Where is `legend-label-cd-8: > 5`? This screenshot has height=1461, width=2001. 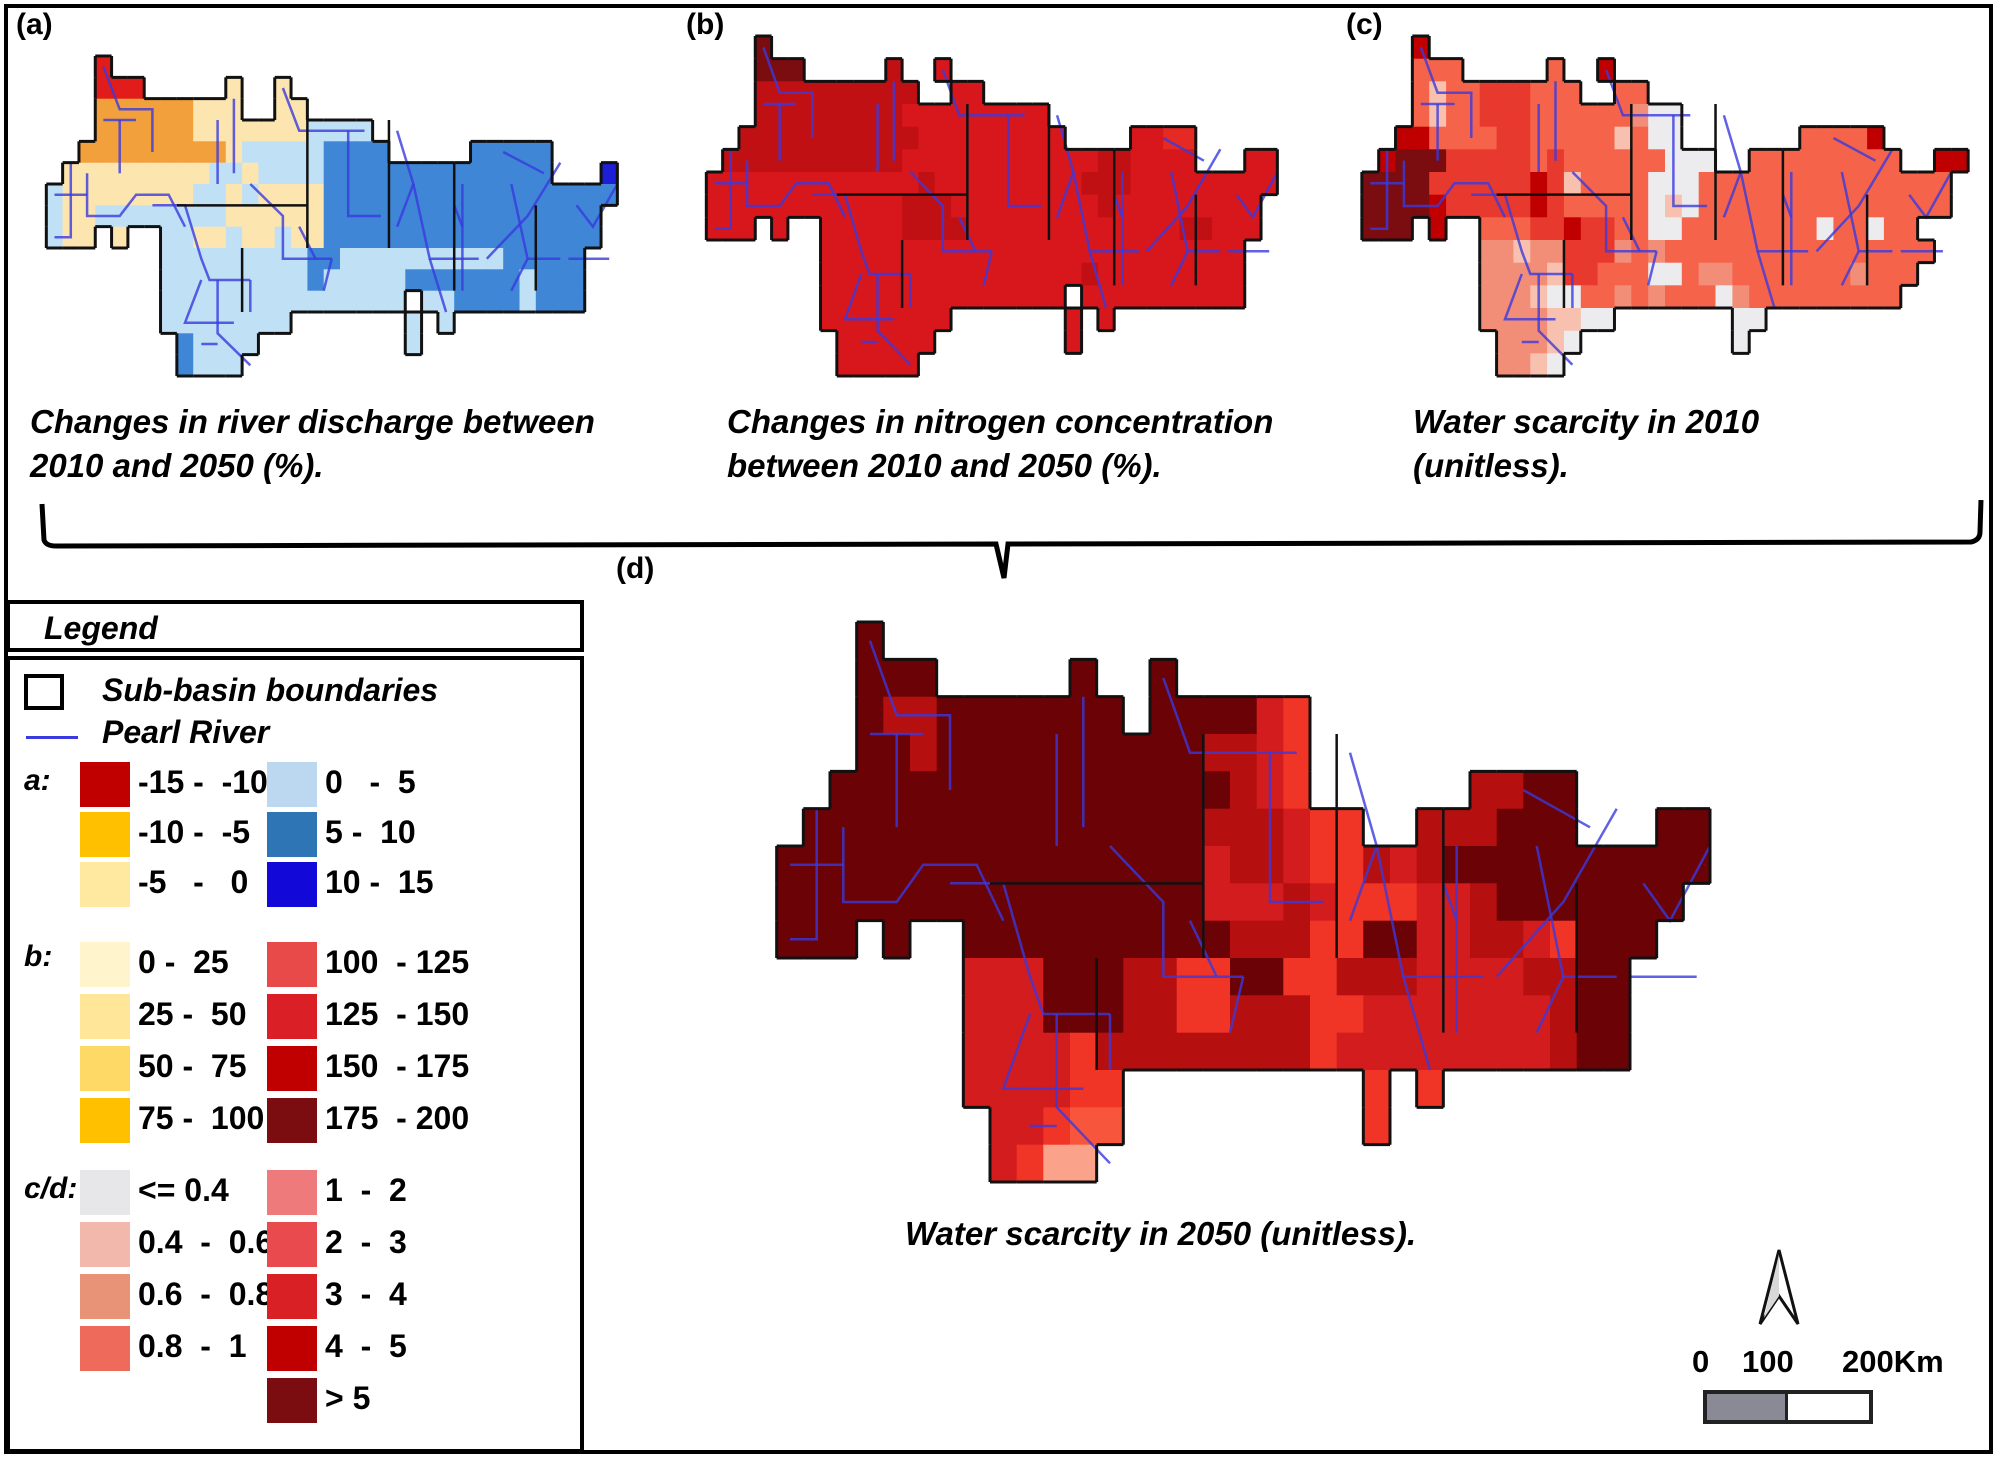
legend-label-cd-8: > 5 is located at coordinates (348, 1398).